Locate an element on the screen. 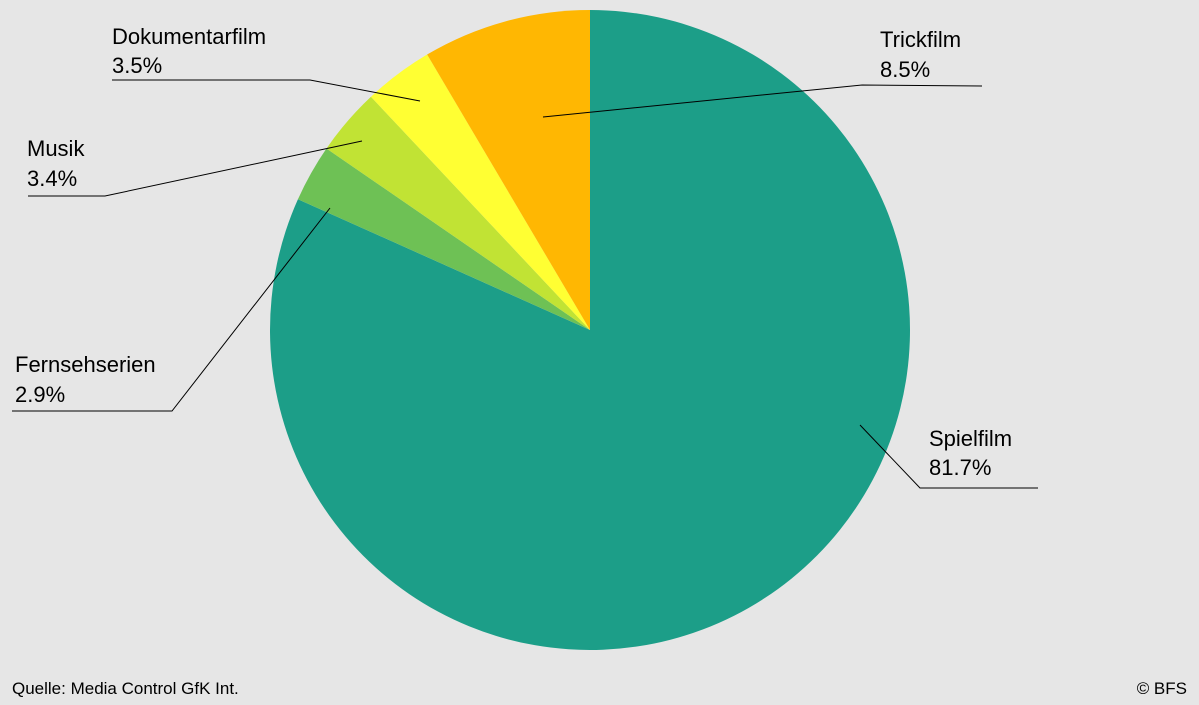  leader-line-trickfilm is located at coordinates (762, 101).